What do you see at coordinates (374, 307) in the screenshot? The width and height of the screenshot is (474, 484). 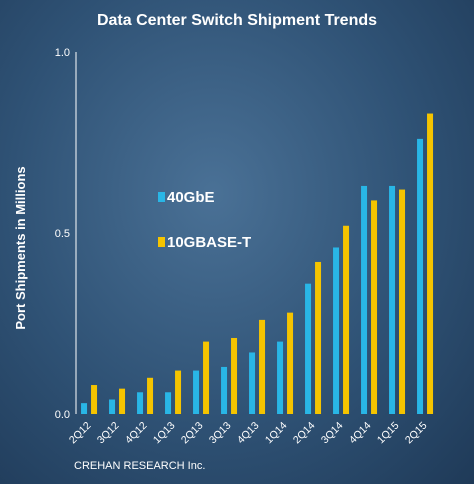 I see `bar-10gbase-t-4q14` at bounding box center [374, 307].